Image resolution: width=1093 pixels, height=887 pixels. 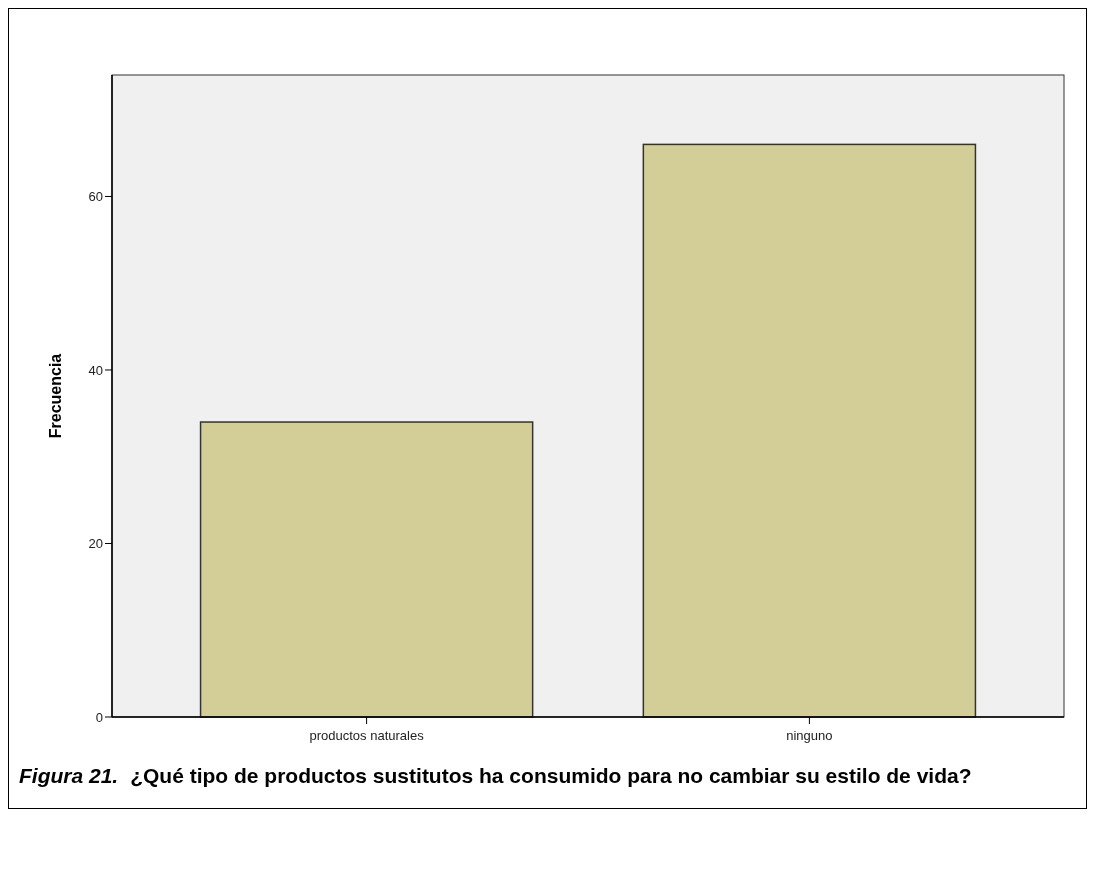 What do you see at coordinates (55, 396) in the screenshot?
I see `y-axis-title: Frecuencia` at bounding box center [55, 396].